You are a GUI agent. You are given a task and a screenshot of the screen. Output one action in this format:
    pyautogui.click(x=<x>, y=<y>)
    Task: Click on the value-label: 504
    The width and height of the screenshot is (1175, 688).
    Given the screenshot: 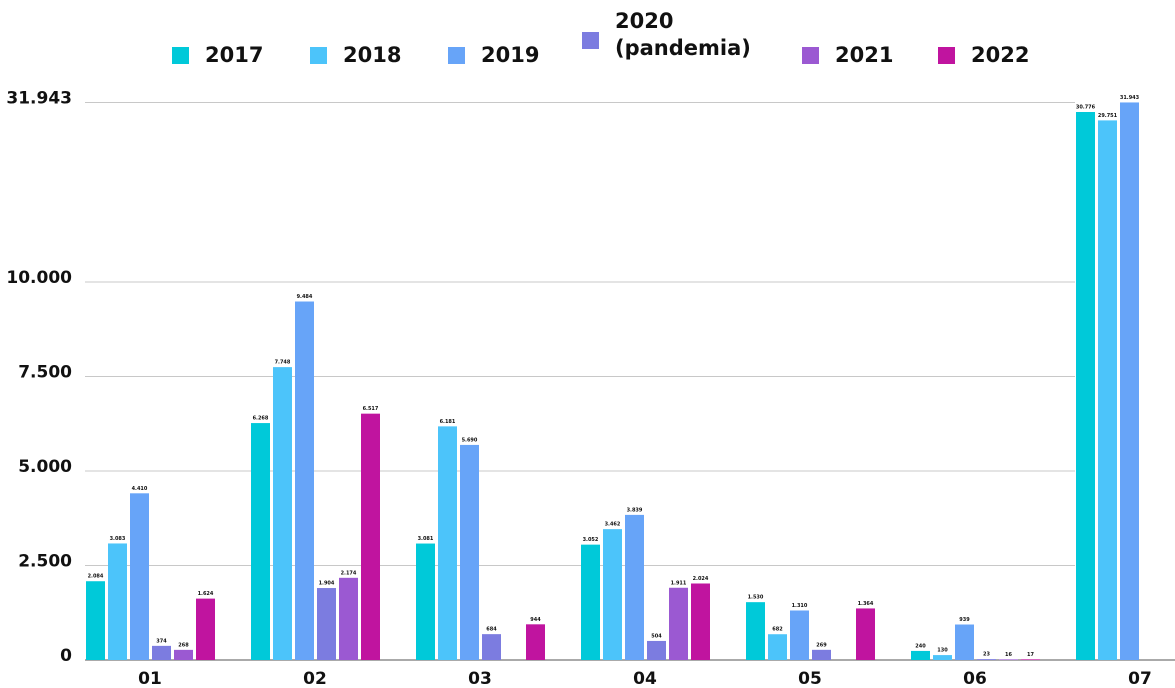 What is the action you would take?
    pyautogui.click(x=656, y=636)
    